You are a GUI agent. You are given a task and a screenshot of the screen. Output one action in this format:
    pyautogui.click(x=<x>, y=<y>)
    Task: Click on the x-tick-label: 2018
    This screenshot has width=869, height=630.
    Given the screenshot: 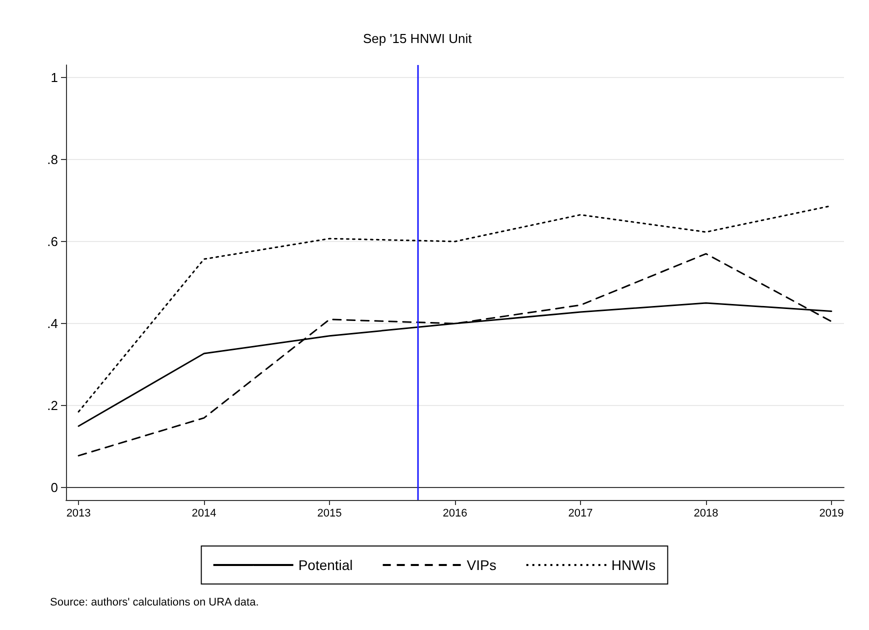 What is the action you would take?
    pyautogui.click(x=706, y=514)
    